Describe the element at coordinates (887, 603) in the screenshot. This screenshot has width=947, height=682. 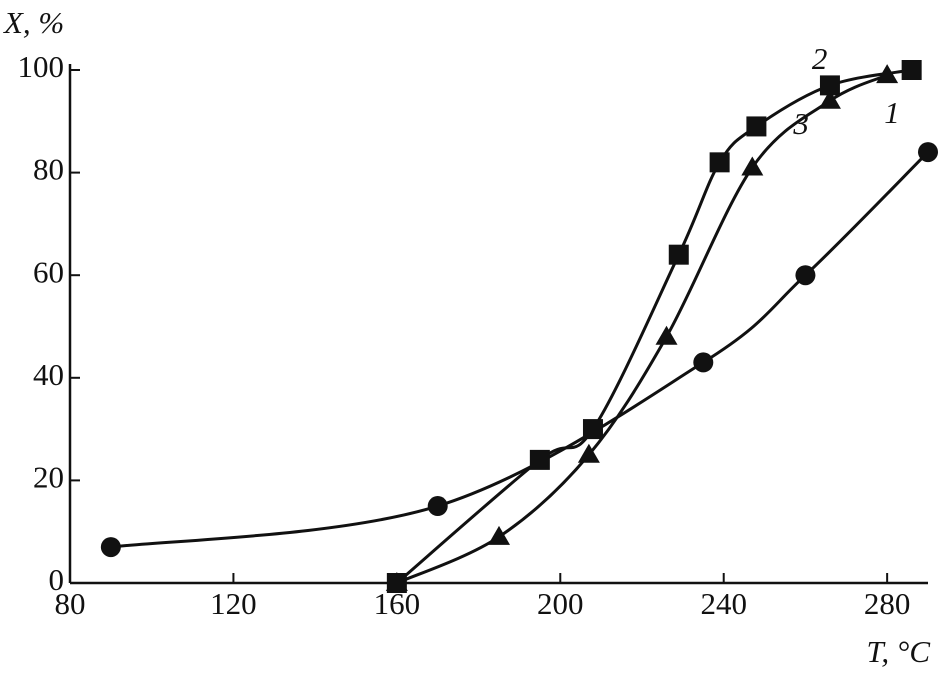
I see `x-tick-label: 280` at that location.